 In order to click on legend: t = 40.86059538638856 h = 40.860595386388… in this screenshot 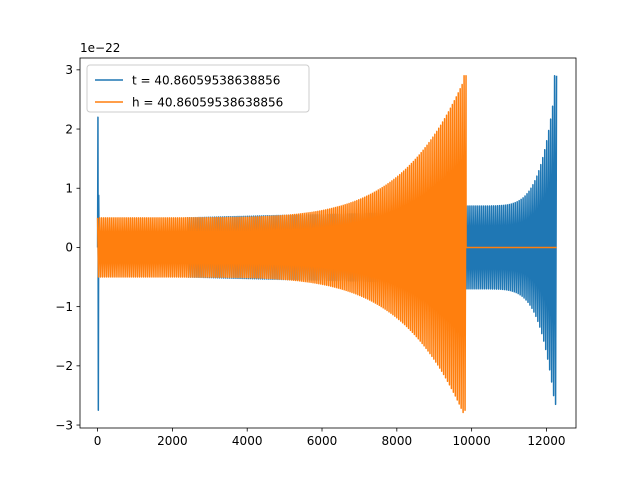, I will do `click(198, 88)`.